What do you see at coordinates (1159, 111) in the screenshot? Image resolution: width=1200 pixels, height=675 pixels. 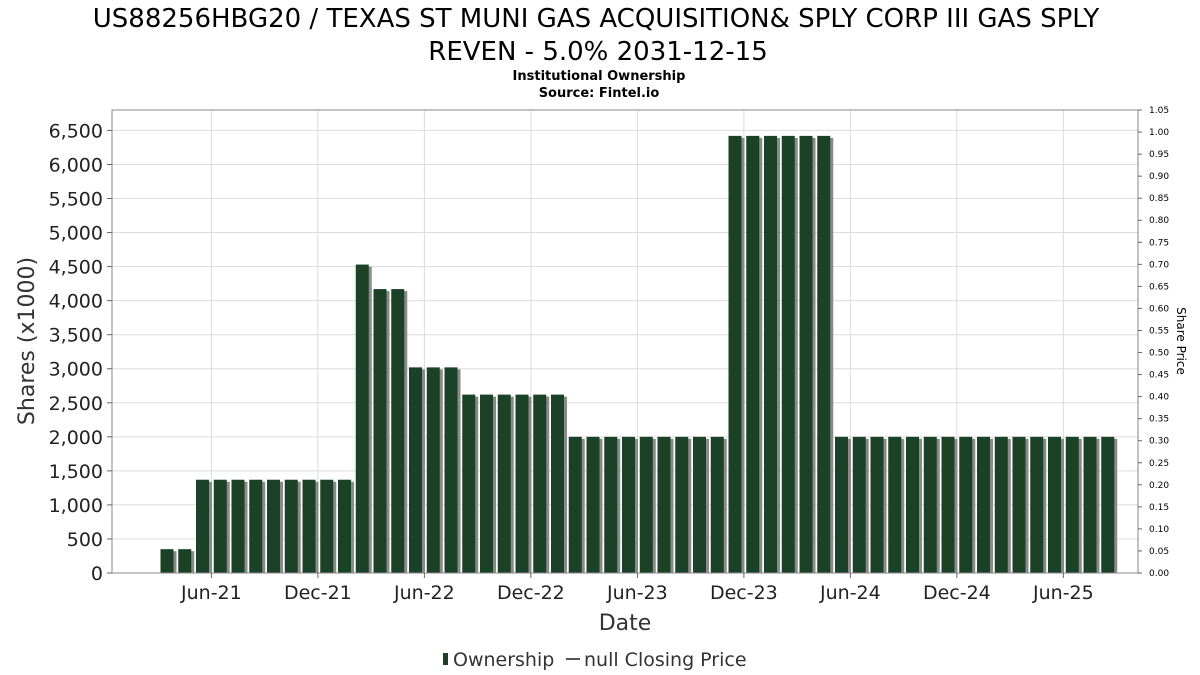 I see `right-tick-label-21: 1.05` at bounding box center [1159, 111].